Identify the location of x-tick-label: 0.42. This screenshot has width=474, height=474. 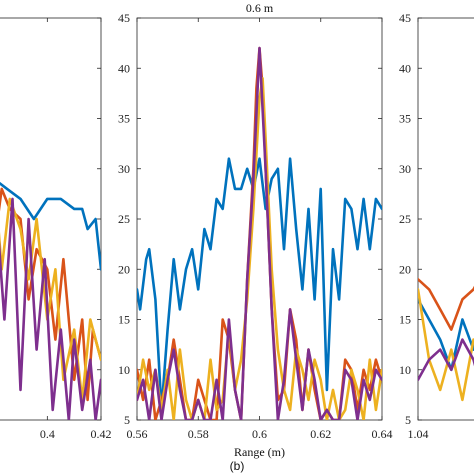
(101, 434).